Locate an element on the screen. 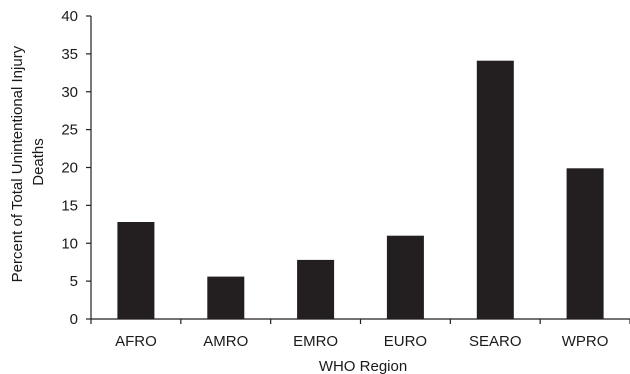 This screenshot has width=630, height=374. bar-afro is located at coordinates (136, 270).